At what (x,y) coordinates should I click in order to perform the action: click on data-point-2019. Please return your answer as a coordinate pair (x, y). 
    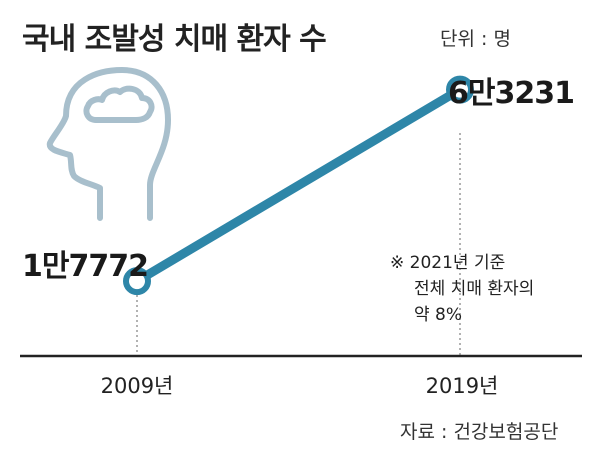
    Looking at the image, I should click on (460, 89).